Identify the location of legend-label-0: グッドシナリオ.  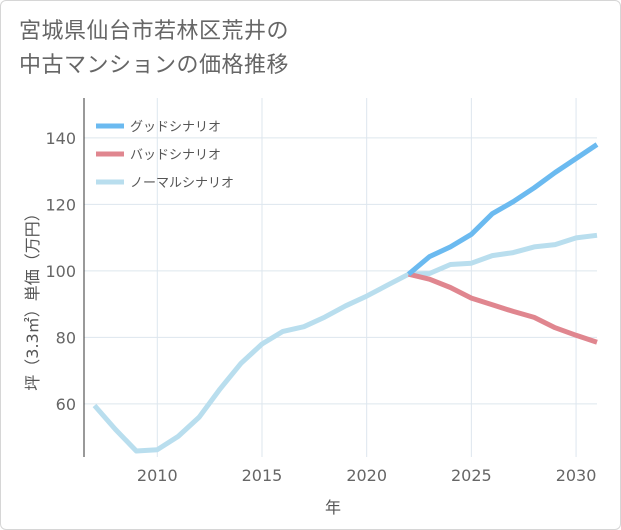
(175, 127).